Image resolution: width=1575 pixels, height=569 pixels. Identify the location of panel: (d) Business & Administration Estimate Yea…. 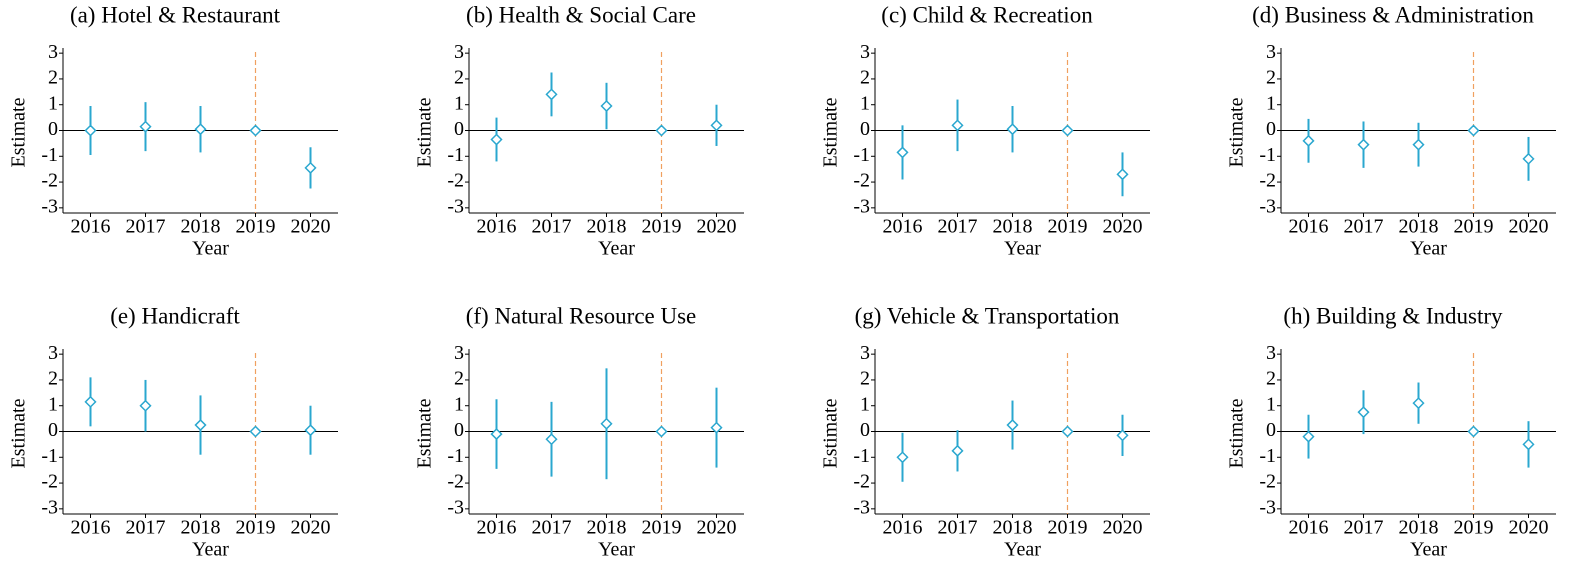
(1391, 131).